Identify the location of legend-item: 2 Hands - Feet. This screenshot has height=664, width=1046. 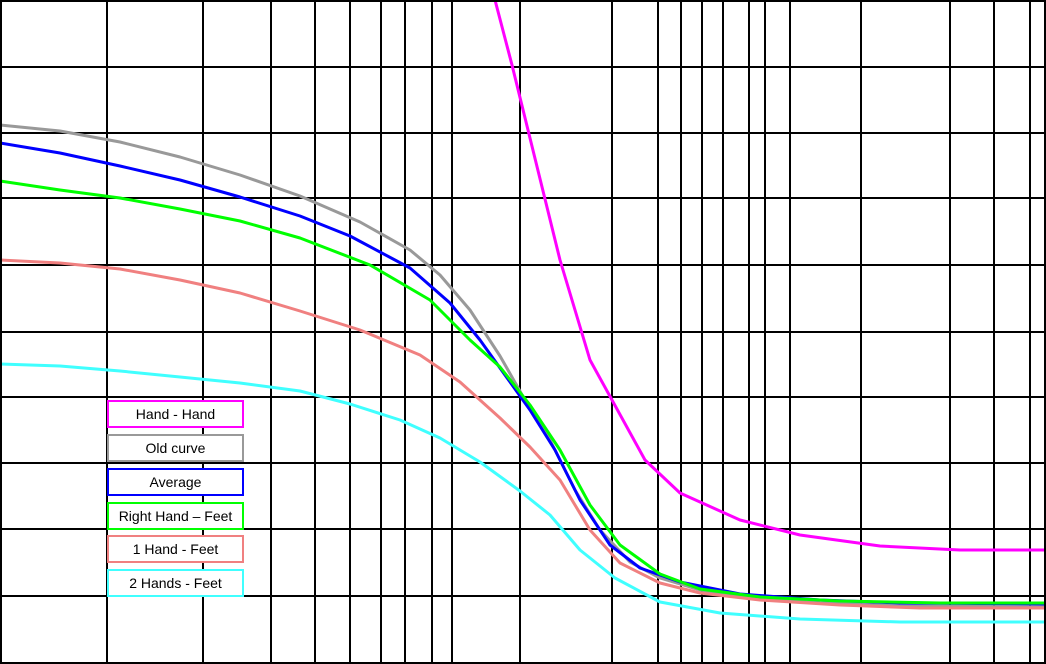
(175, 583).